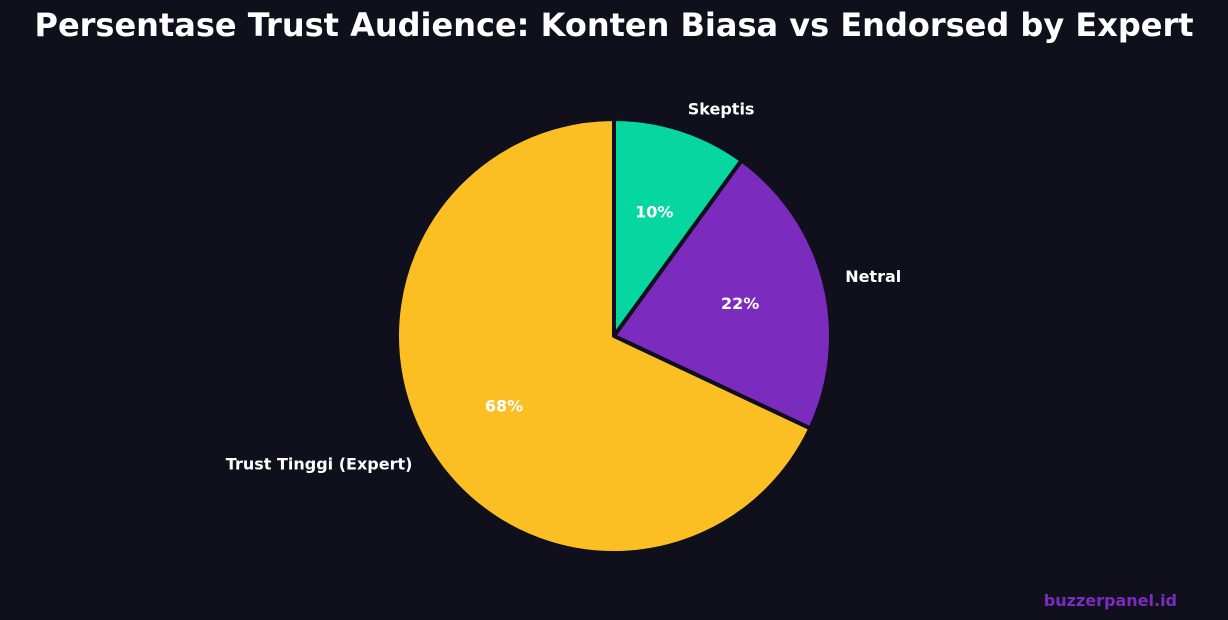 This screenshot has width=1228, height=620. What do you see at coordinates (504, 405) in the screenshot?
I see `pct-label-trust-tinggi-expert: 68%` at bounding box center [504, 405].